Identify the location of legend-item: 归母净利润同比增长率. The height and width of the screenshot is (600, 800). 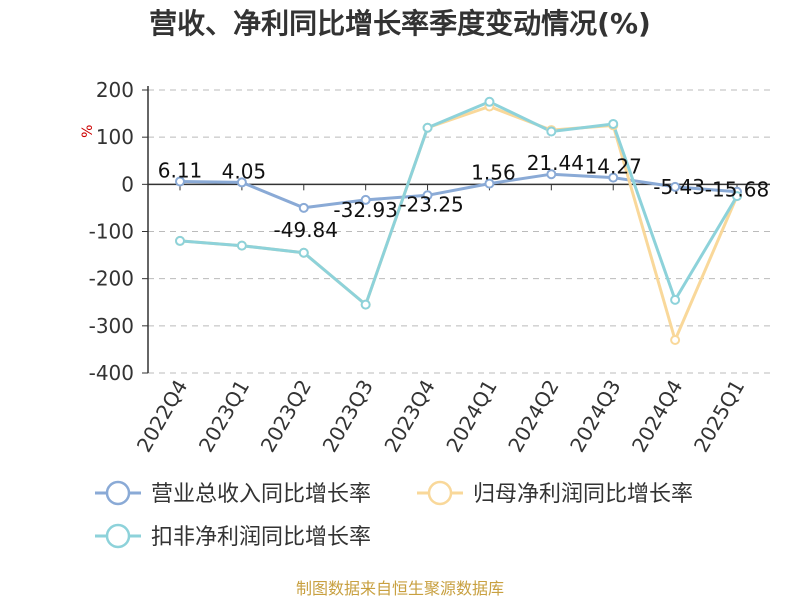
(555, 493).